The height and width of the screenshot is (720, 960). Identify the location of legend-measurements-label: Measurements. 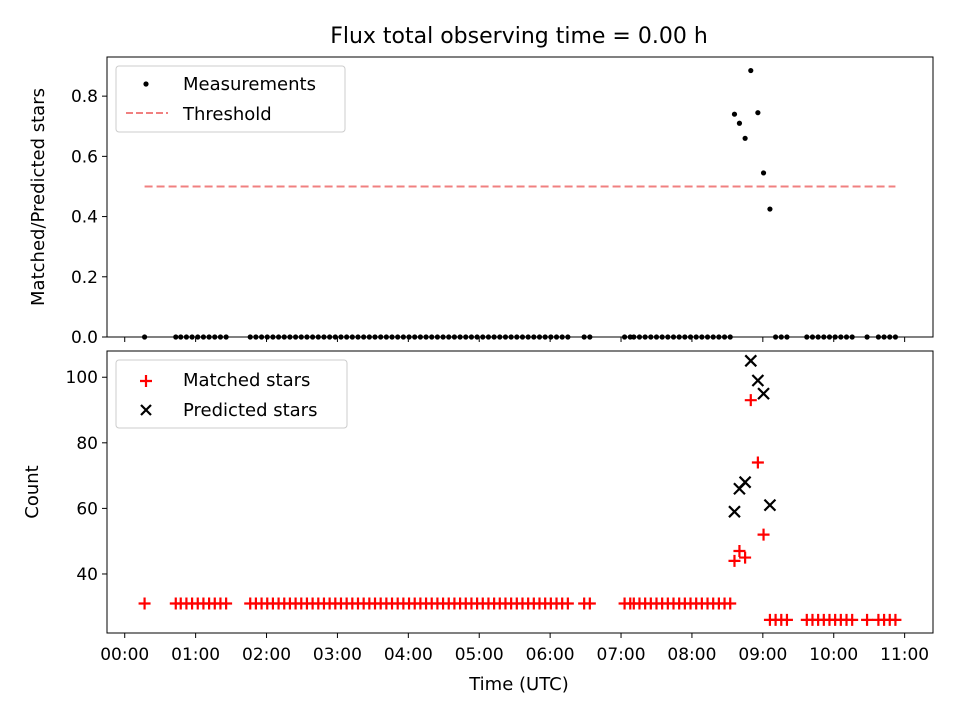
(249, 84).